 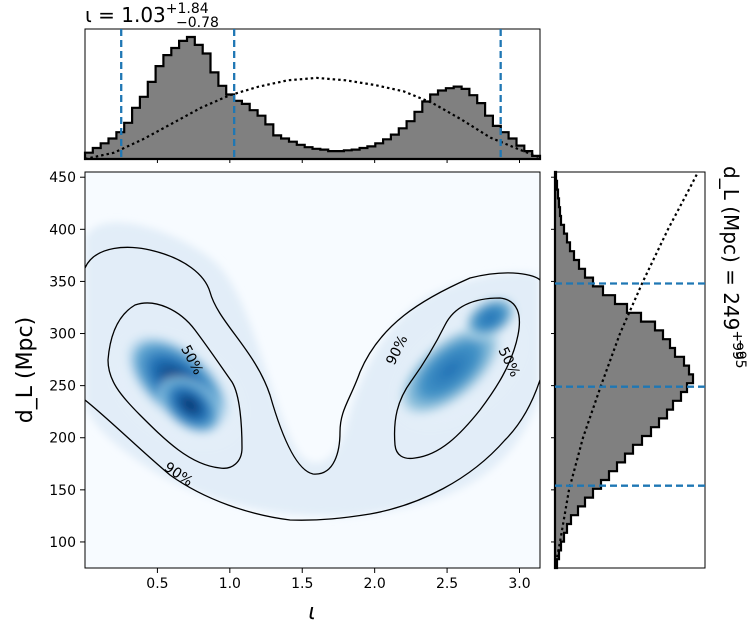 What do you see at coordinates (302, 584) in the screenshot?
I see `x-tick-label: 1.5` at bounding box center [302, 584].